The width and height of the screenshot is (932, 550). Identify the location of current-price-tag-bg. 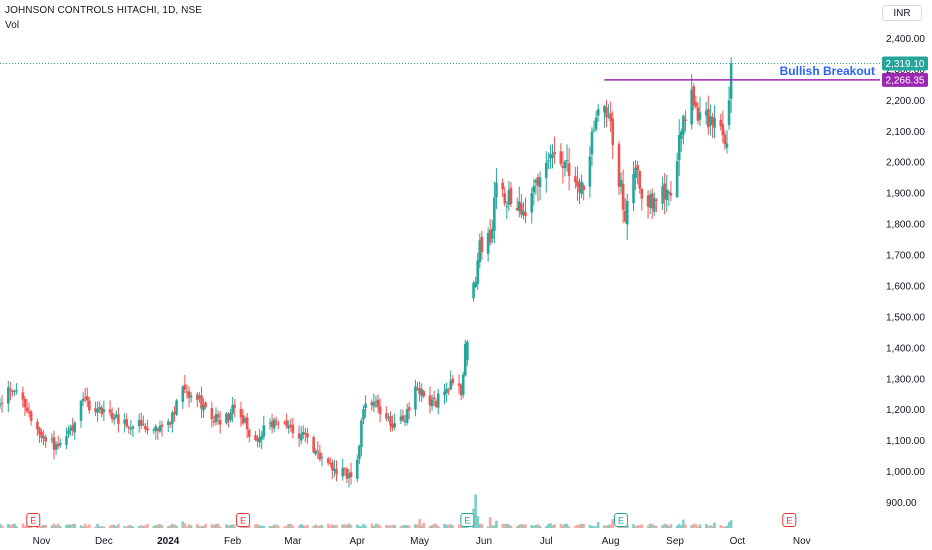
(905, 63).